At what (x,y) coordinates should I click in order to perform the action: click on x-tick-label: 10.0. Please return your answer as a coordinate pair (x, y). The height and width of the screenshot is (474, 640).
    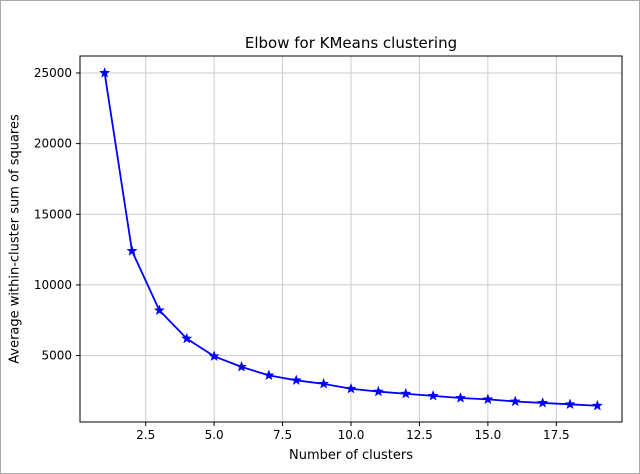
    Looking at the image, I should click on (351, 435).